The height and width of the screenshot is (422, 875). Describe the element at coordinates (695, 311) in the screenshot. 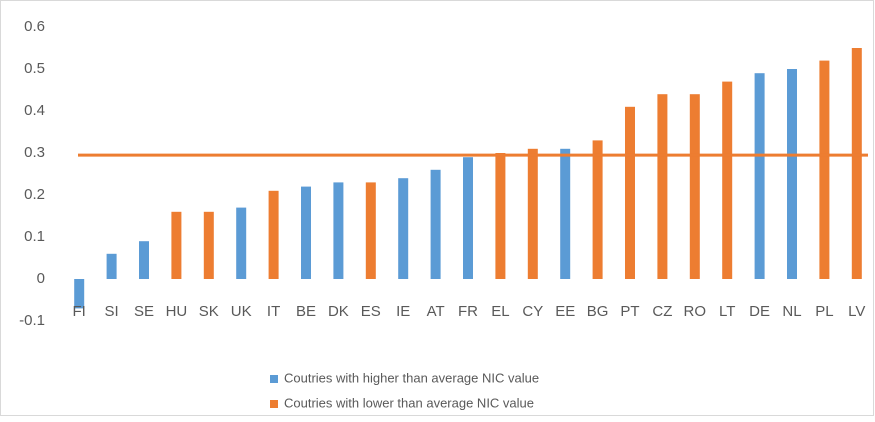

I see `x-tick-label: RO` at that location.